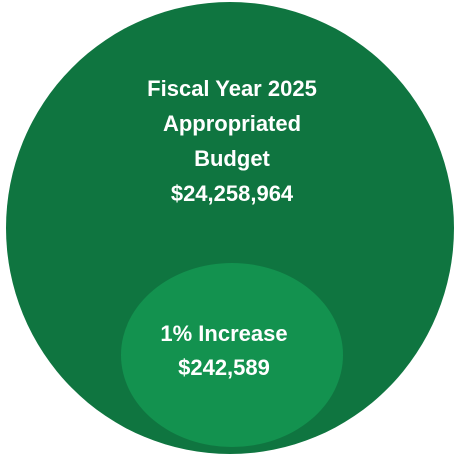  I want to click on inner-increase-amount: $242,589, so click(224, 367).